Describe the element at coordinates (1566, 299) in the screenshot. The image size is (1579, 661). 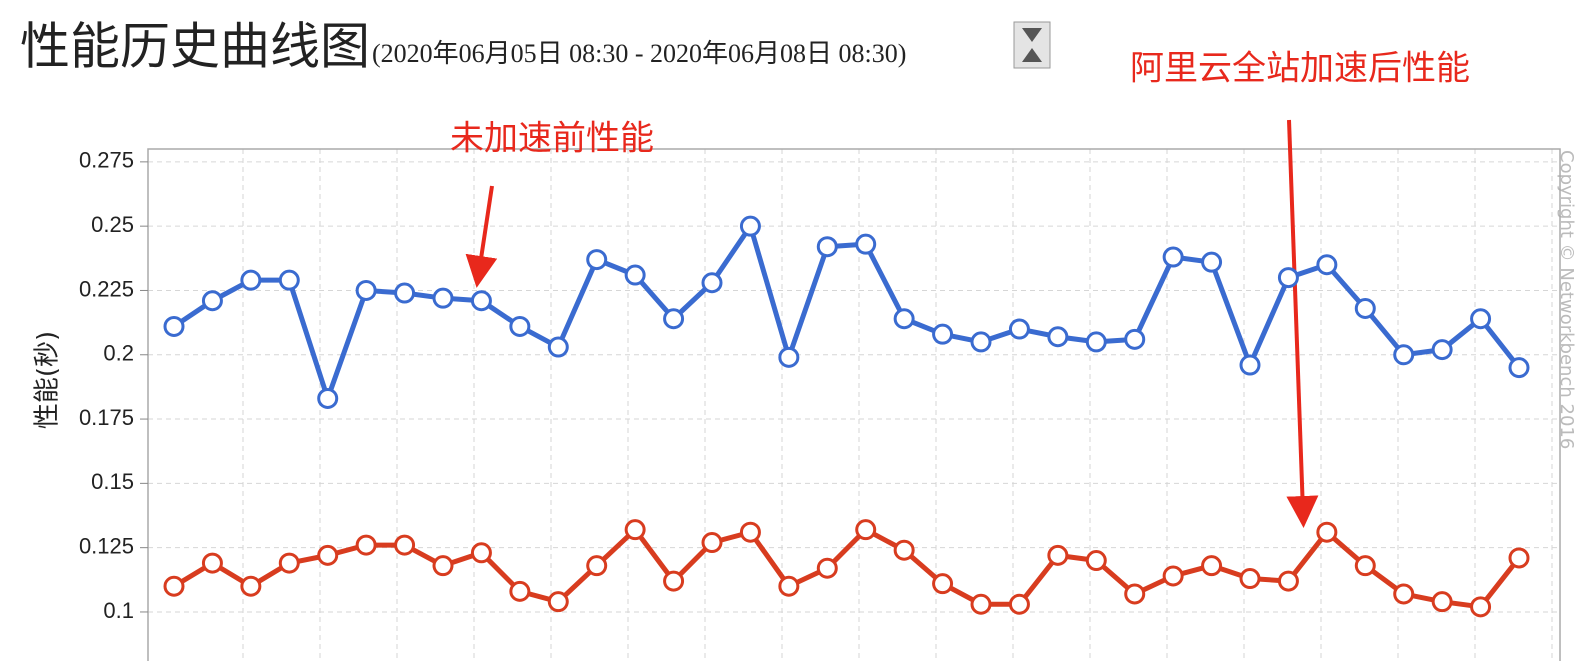
I see `copyright: Copyright © Networkbench 2016` at that location.